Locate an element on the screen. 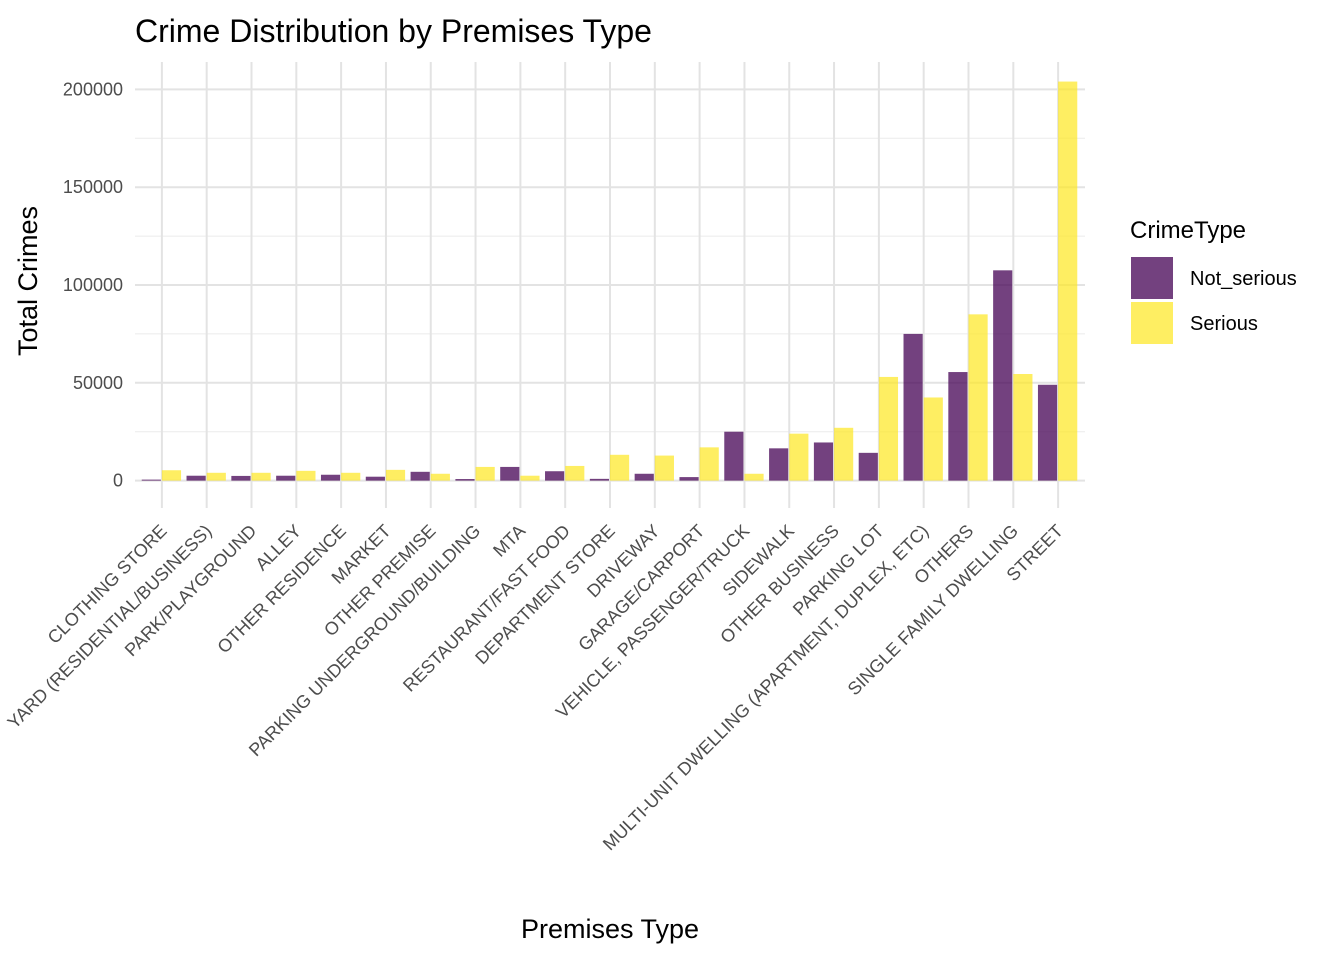 This screenshot has width=1344, height=960. y-tick-label: 50000 is located at coordinates (98, 383).